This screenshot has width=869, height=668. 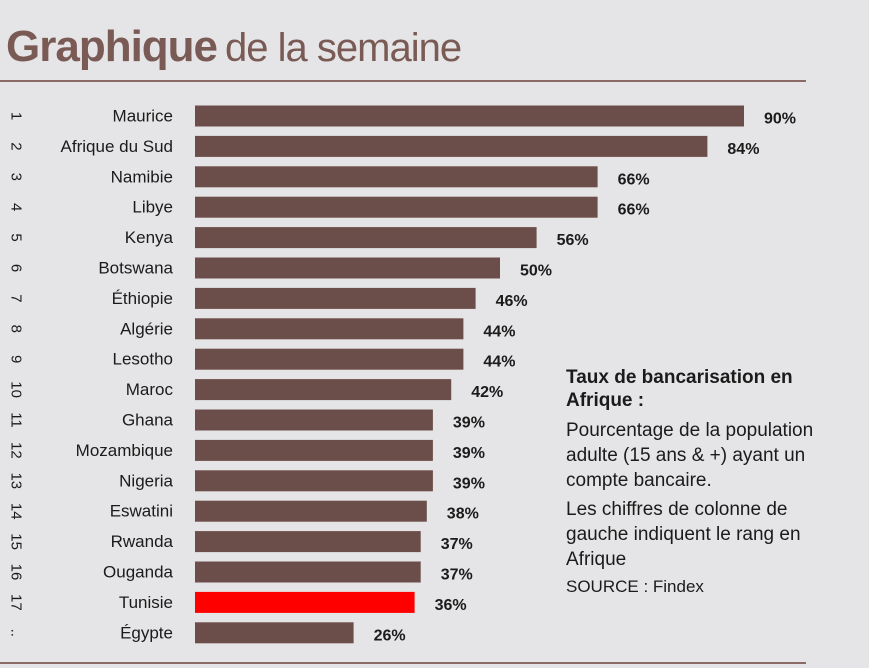 What do you see at coordinates (142, 176) in the screenshot?
I see `category-label: Namibie` at bounding box center [142, 176].